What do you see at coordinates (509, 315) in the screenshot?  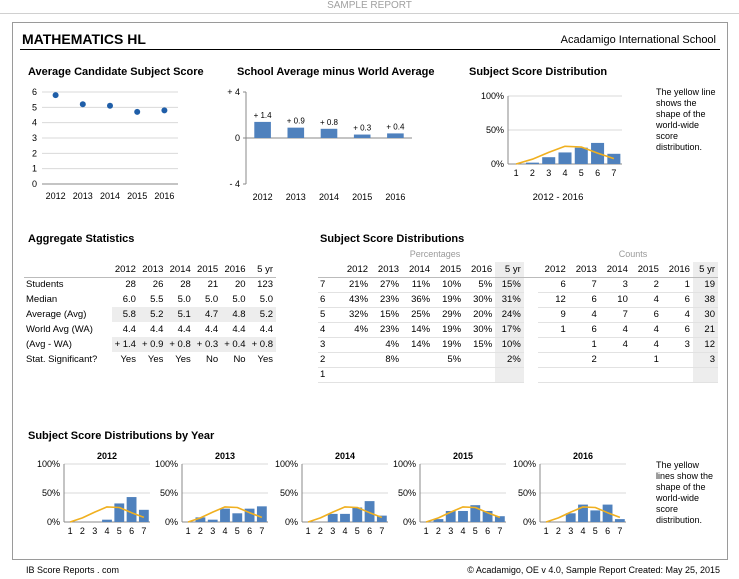 I see `table-cell: 24%` at bounding box center [509, 315].